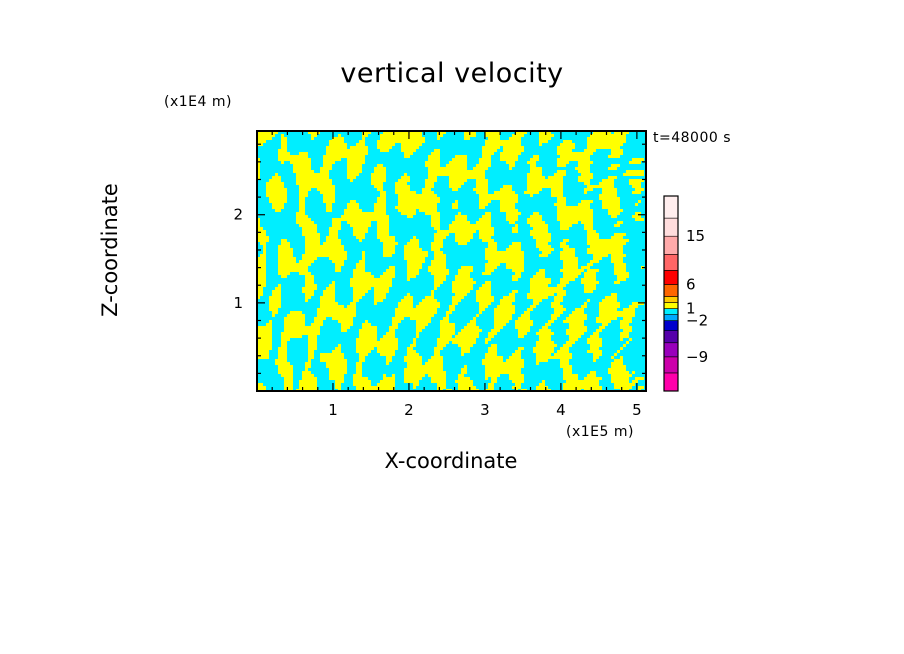  What do you see at coordinates (600, 432) in the screenshot?
I see `x-unit-label: (x1E5 m)` at bounding box center [600, 432].